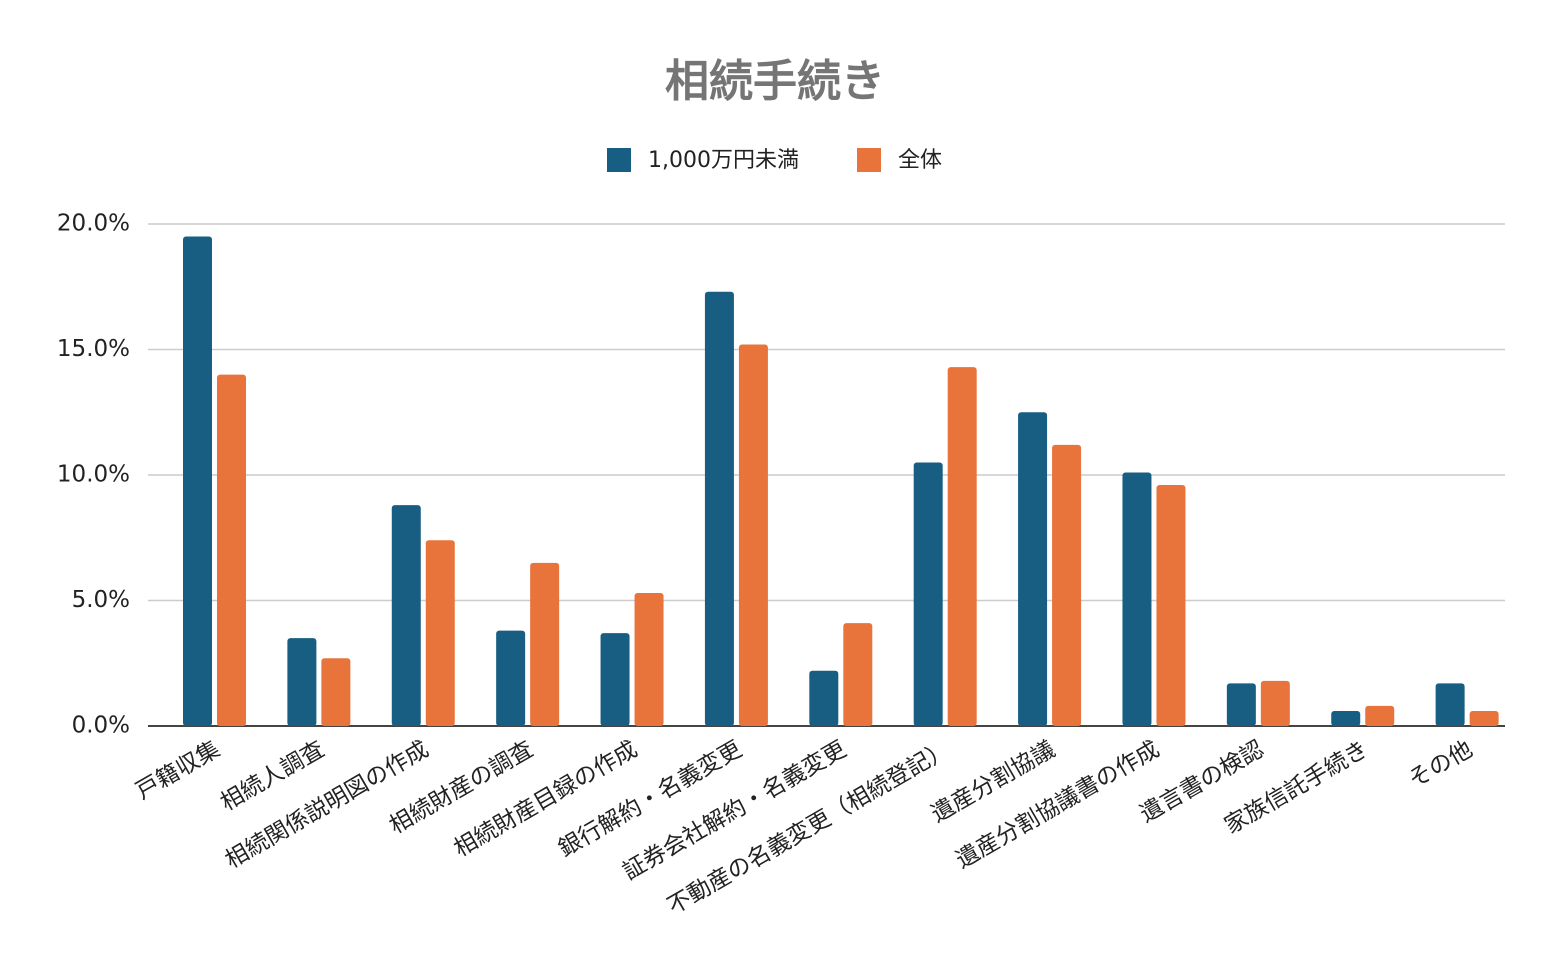 This screenshot has height=963, width=1555. What do you see at coordinates (1440, 764) in the screenshot?
I see `x-tick-label: その他` at bounding box center [1440, 764].